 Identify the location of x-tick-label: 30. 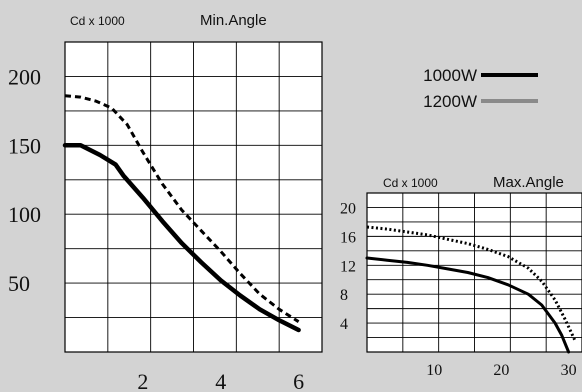
(569, 370).